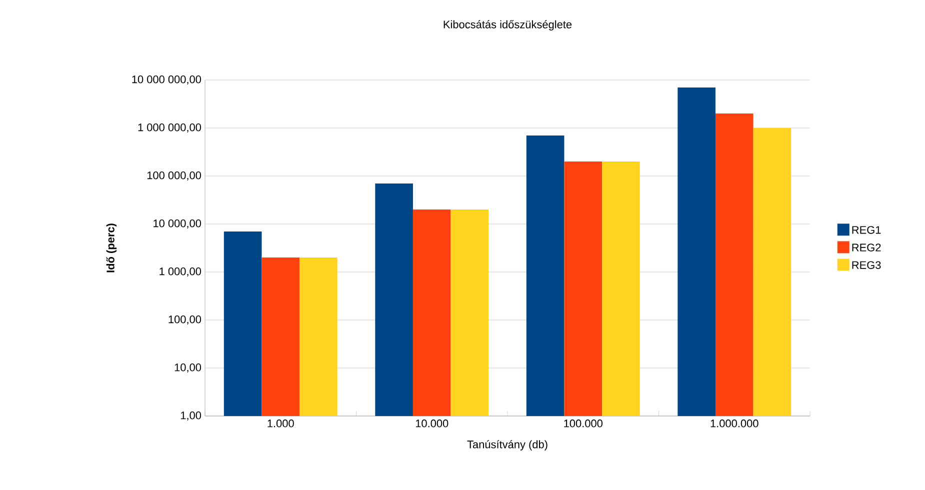  I want to click on y-tick-label: 10,00, so click(188, 368).